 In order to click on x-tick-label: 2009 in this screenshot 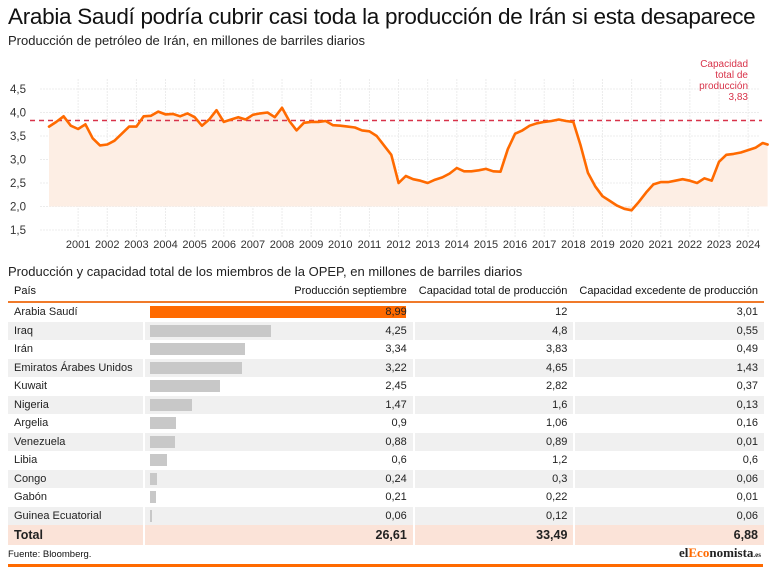, I will do `click(311, 245)`.